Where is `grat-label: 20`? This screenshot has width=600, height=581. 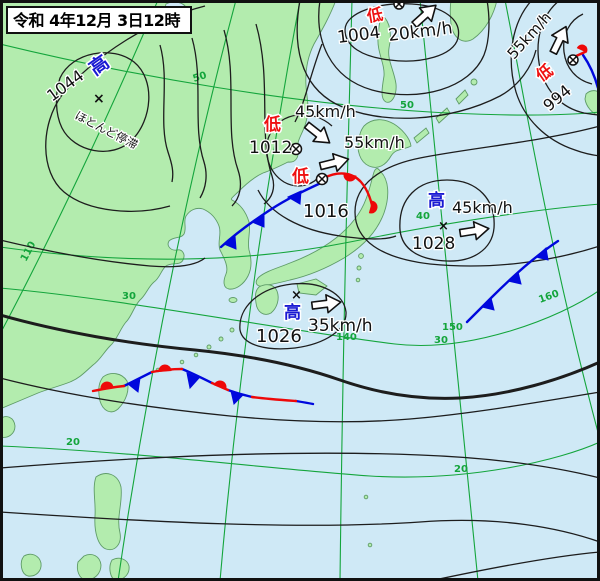 grat-label: 20 is located at coordinates (73, 442).